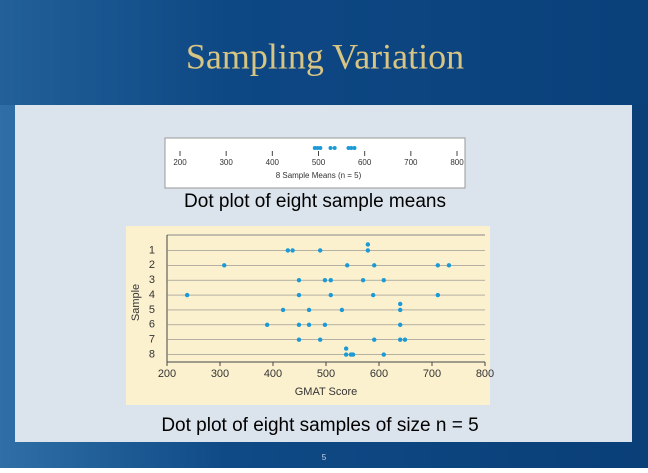 The height and width of the screenshot is (473, 648). I want to click on caption: Dot plot of eight sample means, so click(315, 201).